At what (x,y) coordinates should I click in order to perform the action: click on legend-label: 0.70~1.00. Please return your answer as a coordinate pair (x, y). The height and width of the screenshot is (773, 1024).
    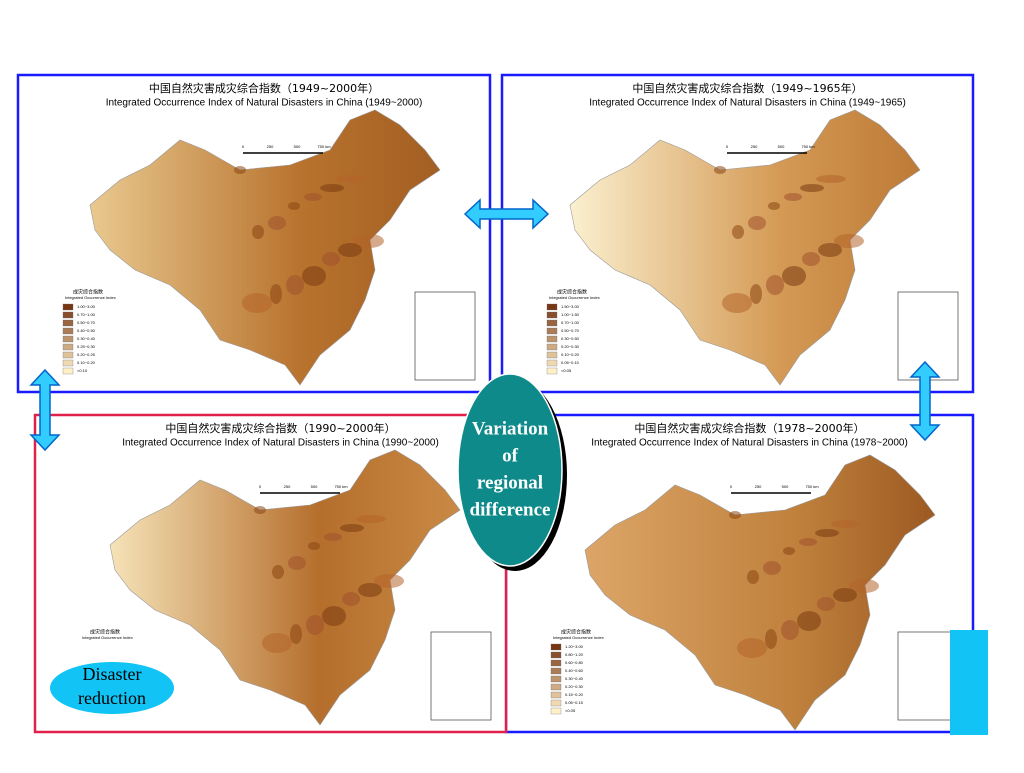
    Looking at the image, I should click on (570, 322).